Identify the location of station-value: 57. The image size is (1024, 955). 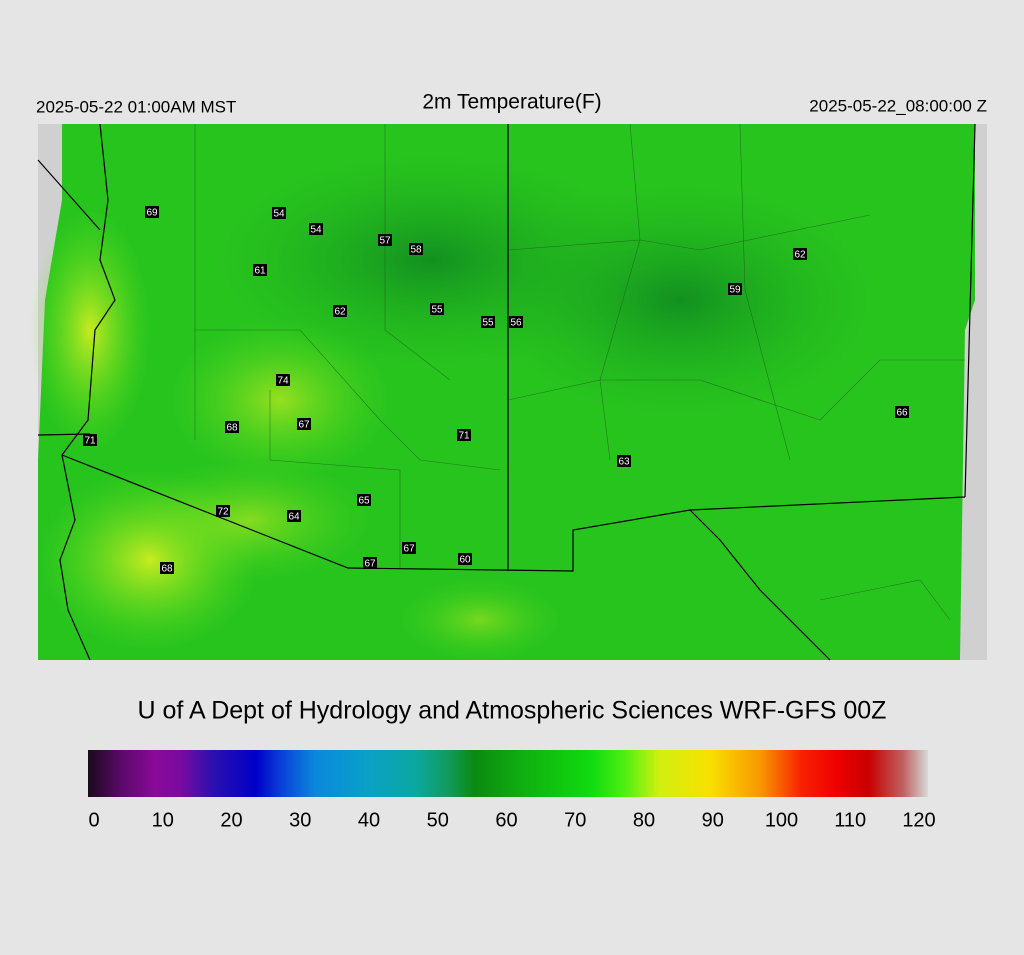
(385, 241).